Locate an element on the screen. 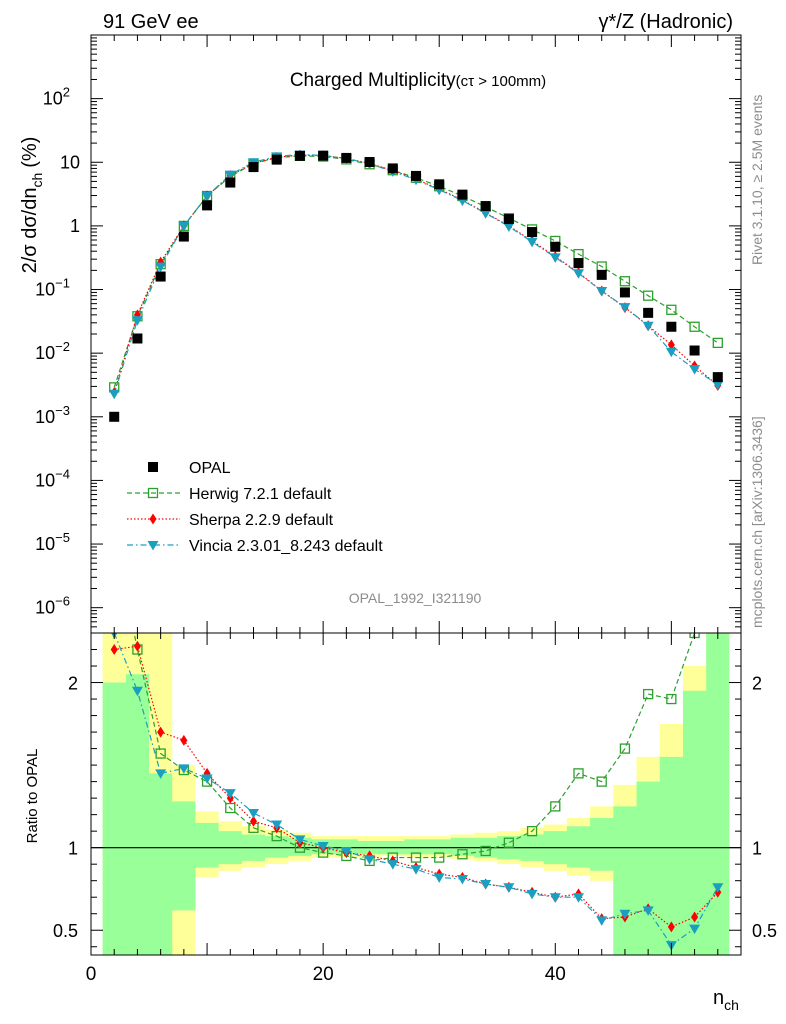  y-tick-label-7: 10 is located at coordinates (70, 162).